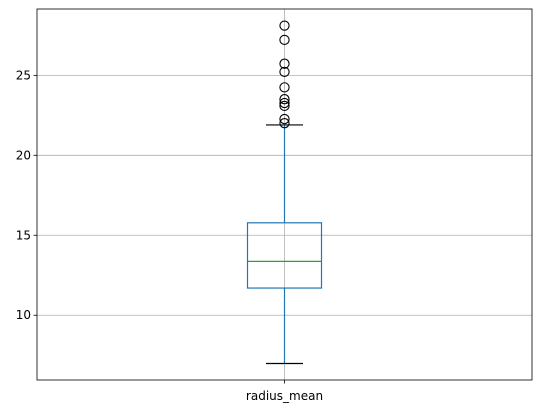 The image size is (543, 413). I want to click on y-tick-label-25: 25, so click(23, 75).